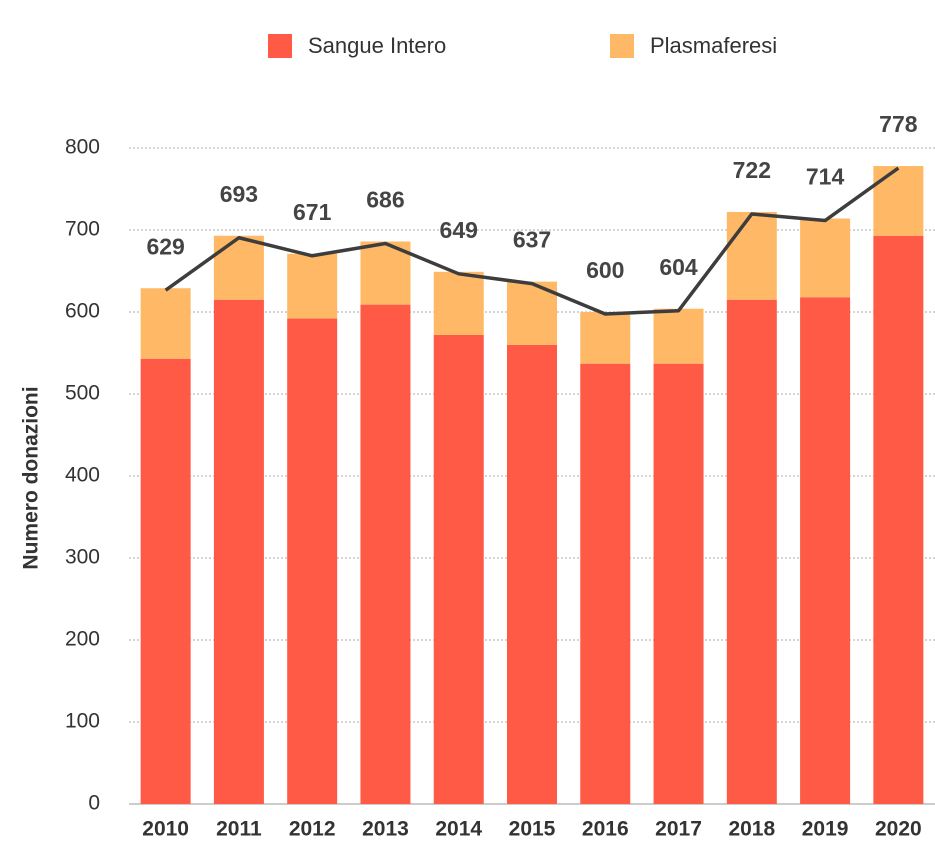  I want to click on x-tick-label: 2013, so click(385, 829).